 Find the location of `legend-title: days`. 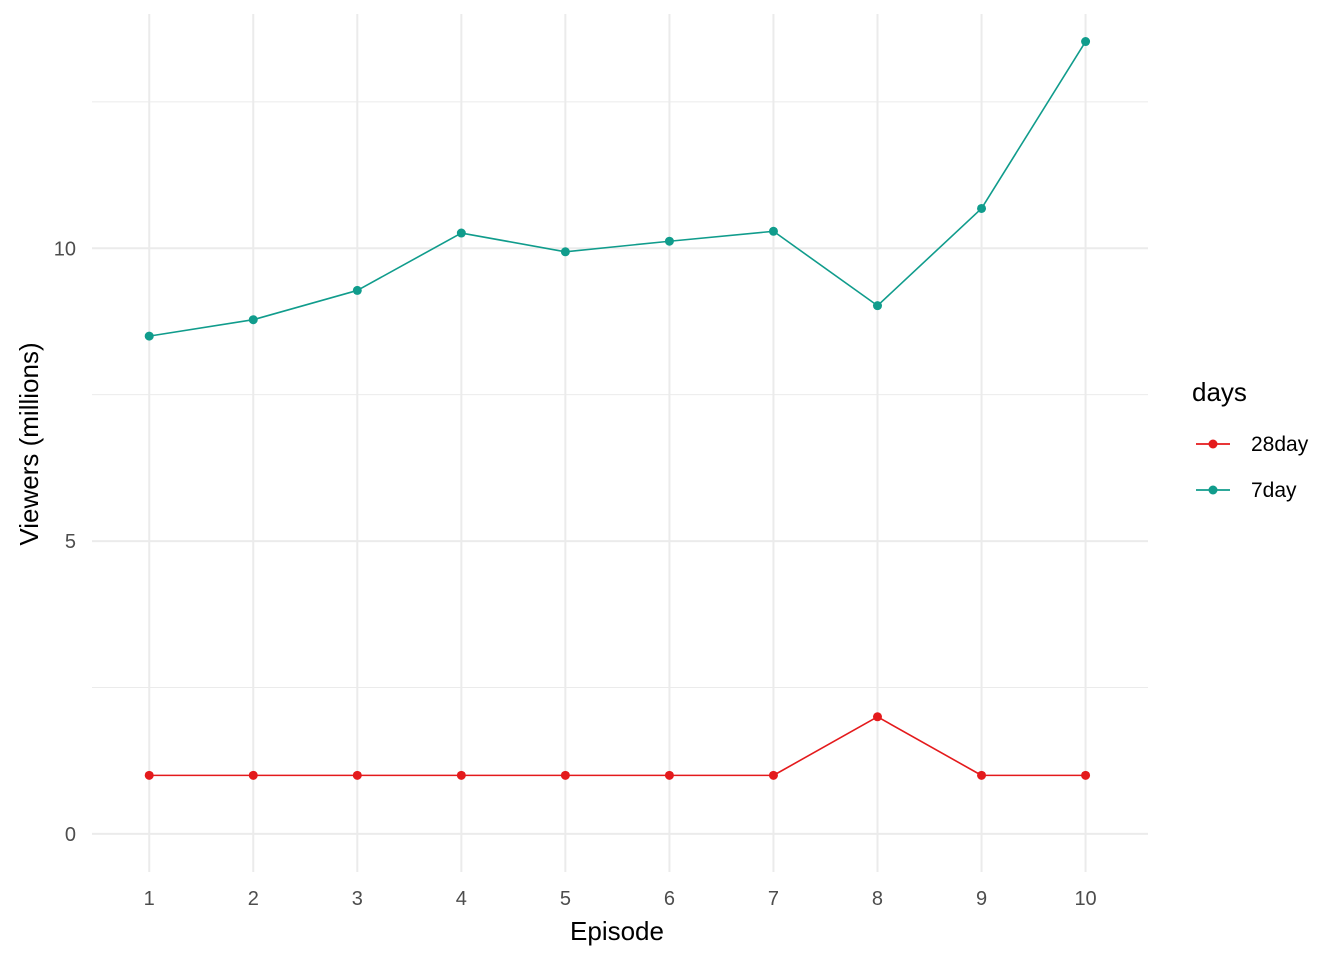

legend-title: days is located at coordinates (1219, 392).